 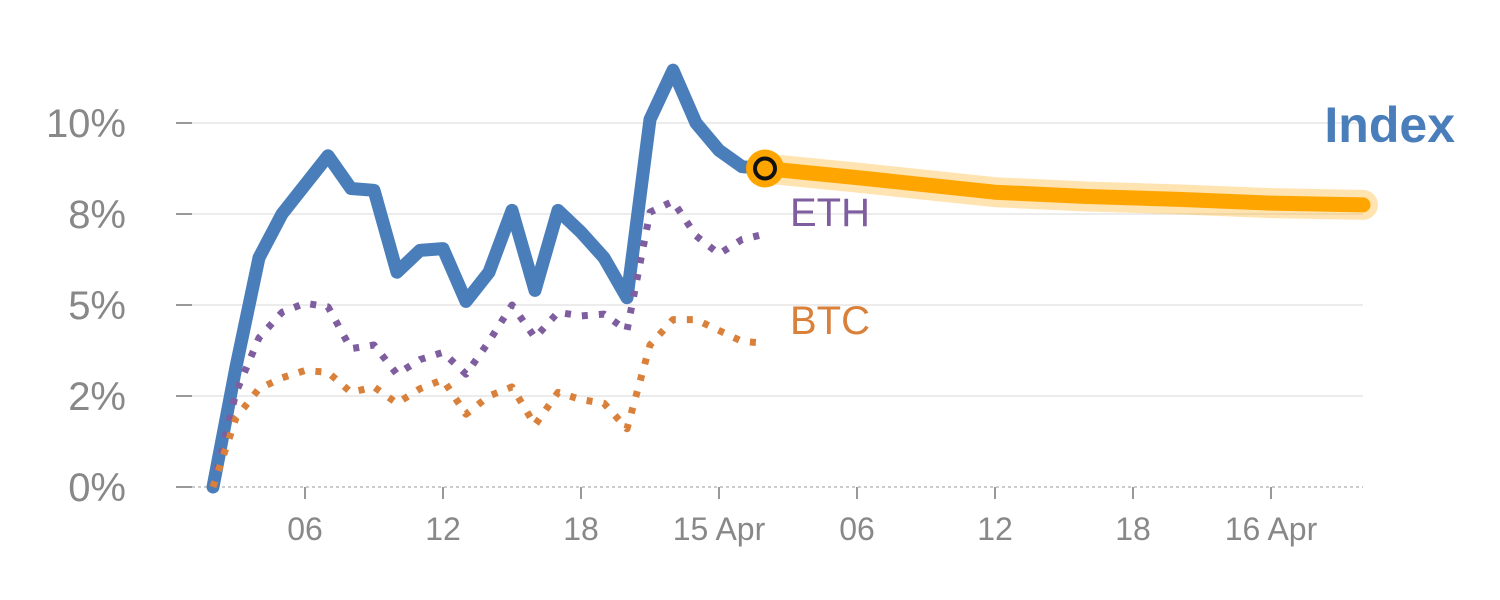 What do you see at coordinates (802, 517) in the screenshot?
I see `x-axis-ticks: 06 12 18 15 Apr 06 12 18 16 Apr` at bounding box center [802, 517].